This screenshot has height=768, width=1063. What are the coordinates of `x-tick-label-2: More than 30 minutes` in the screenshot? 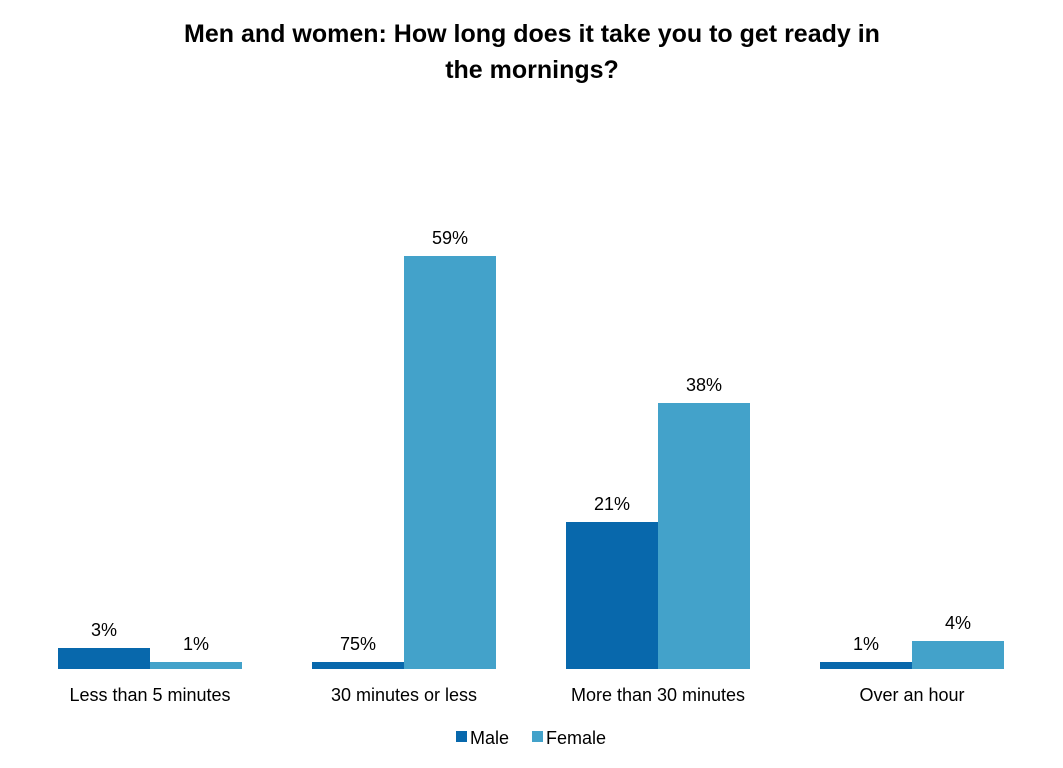 It's located at (658, 695).